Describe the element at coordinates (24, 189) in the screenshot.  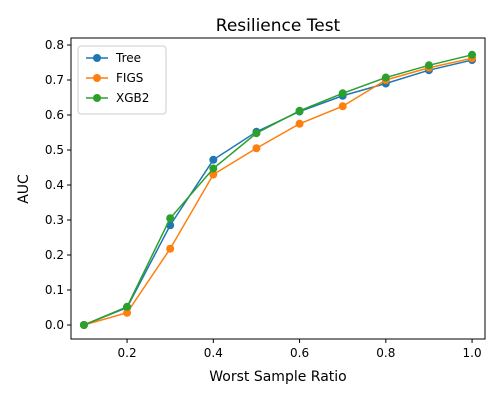
I see `y-axis-label: AUC` at that location.